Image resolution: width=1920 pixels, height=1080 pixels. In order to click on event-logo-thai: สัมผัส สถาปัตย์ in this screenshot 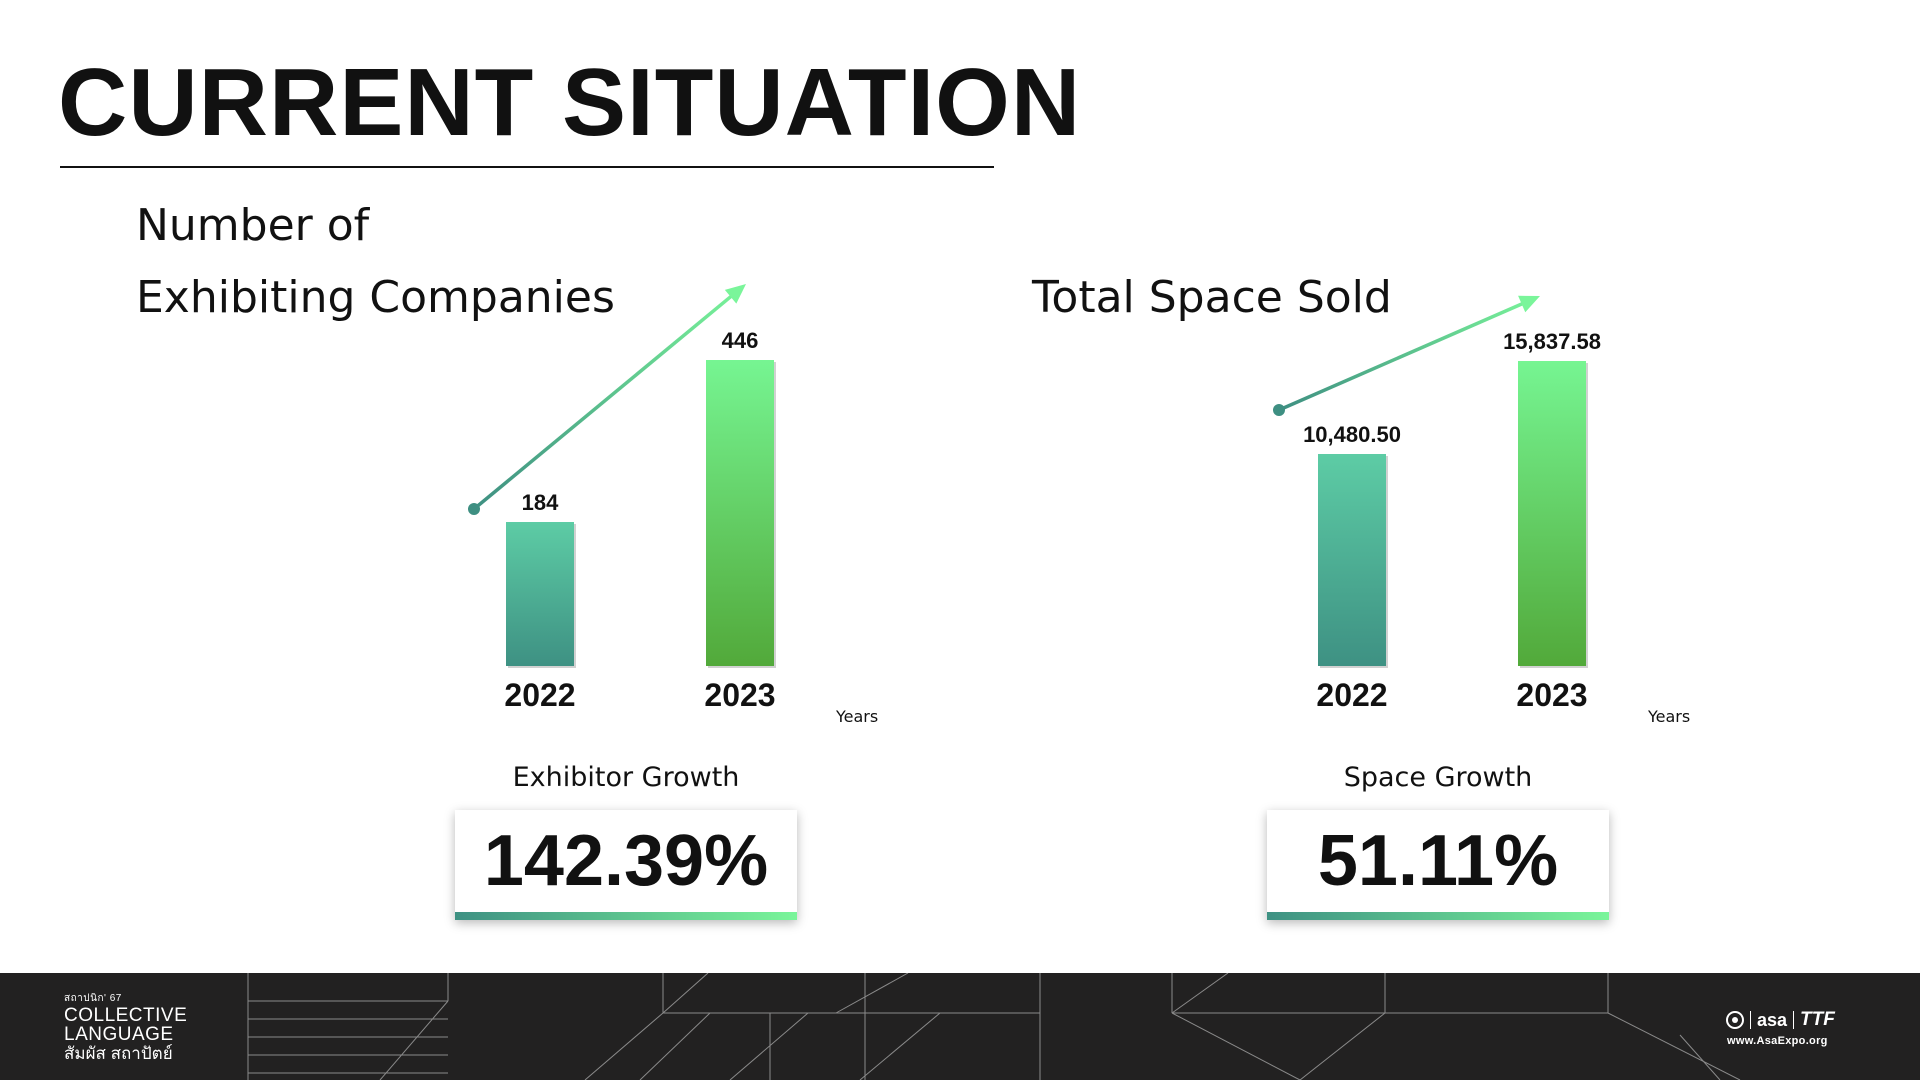, I will do `click(118, 1053)`.